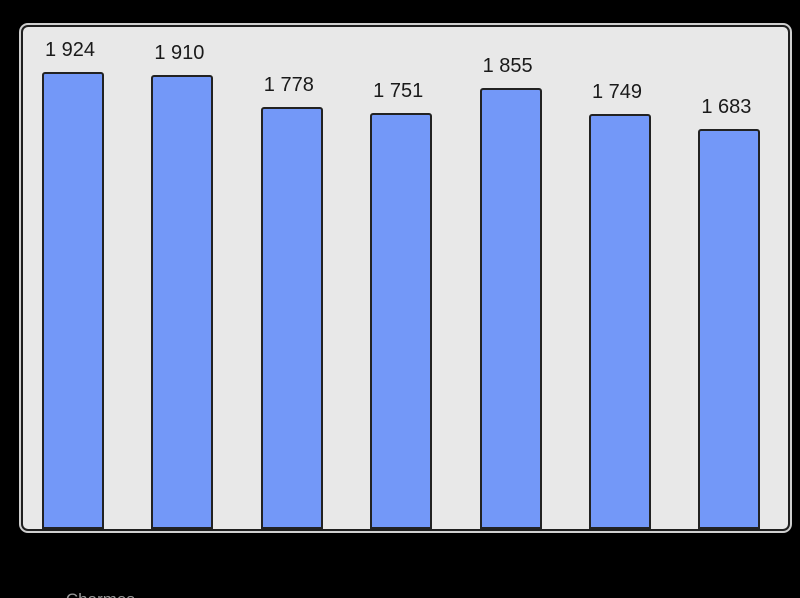  Describe the element at coordinates (70, 50) in the screenshot. I see `bar-value-label: 1 924` at that location.